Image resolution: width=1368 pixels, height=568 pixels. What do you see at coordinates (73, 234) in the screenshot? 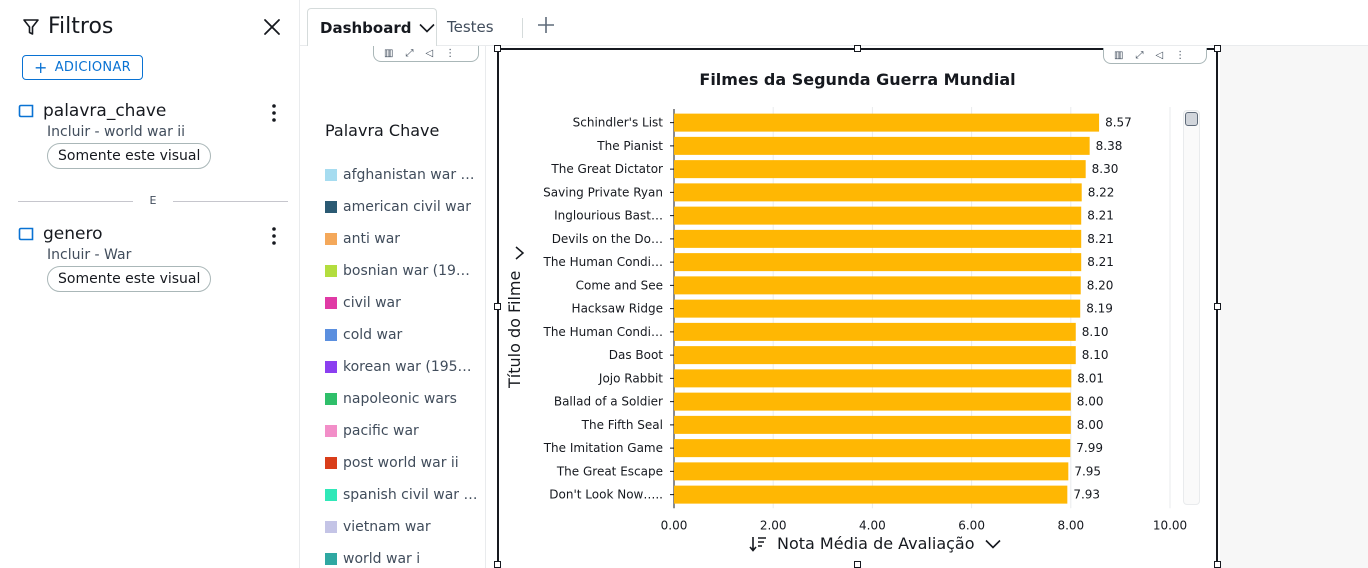
I see `filter-name: genero` at bounding box center [73, 234].